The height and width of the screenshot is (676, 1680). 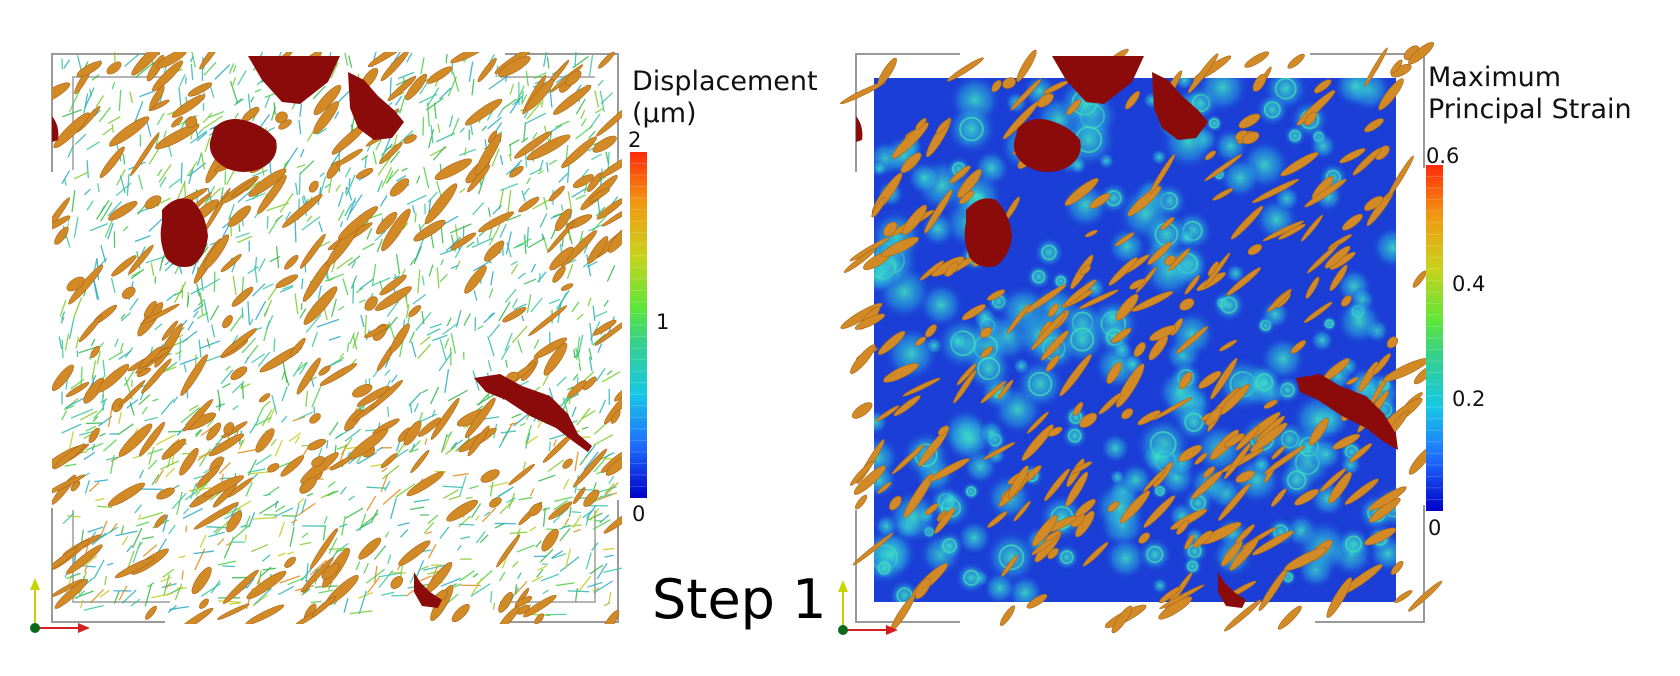 What do you see at coordinates (664, 113) in the screenshot?
I see `displacement-title-line2: (μm)` at bounding box center [664, 113].